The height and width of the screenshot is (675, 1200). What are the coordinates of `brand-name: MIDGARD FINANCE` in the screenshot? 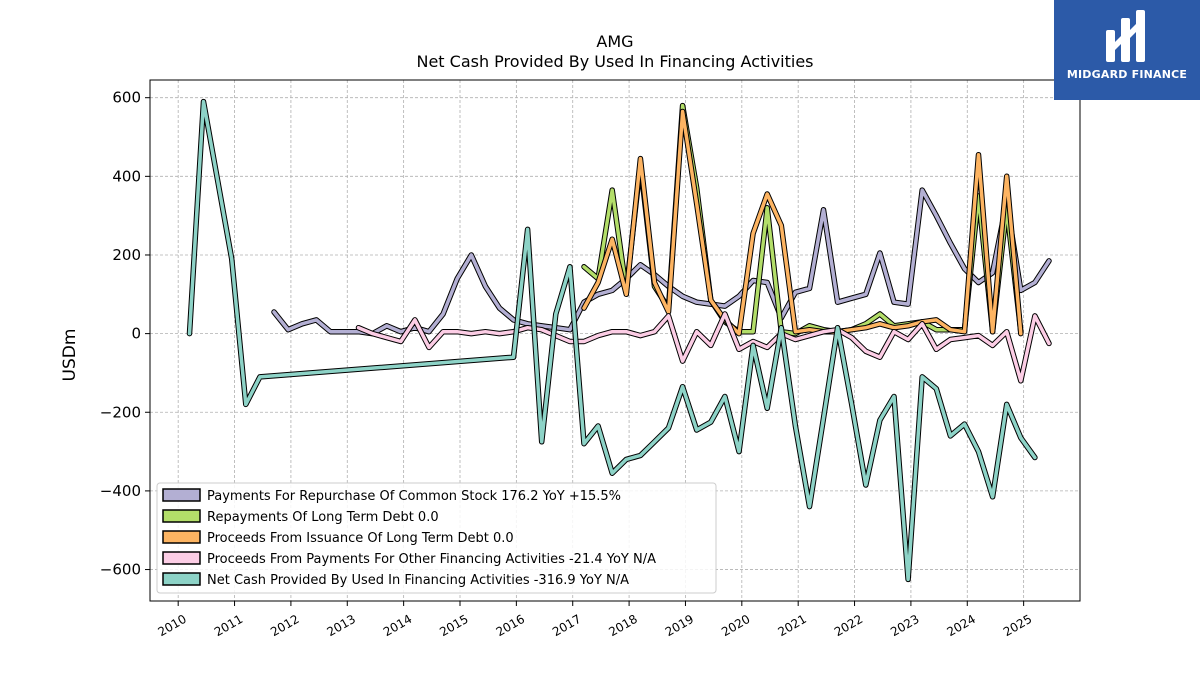 It's located at (1127, 74).